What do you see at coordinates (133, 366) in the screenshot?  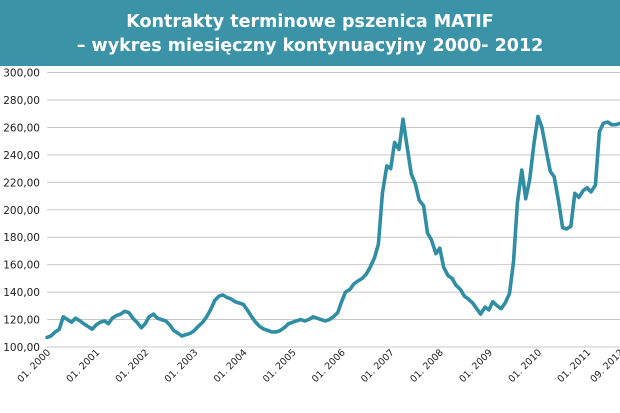 I see `x-tick-label: 01. 2002` at bounding box center [133, 366].